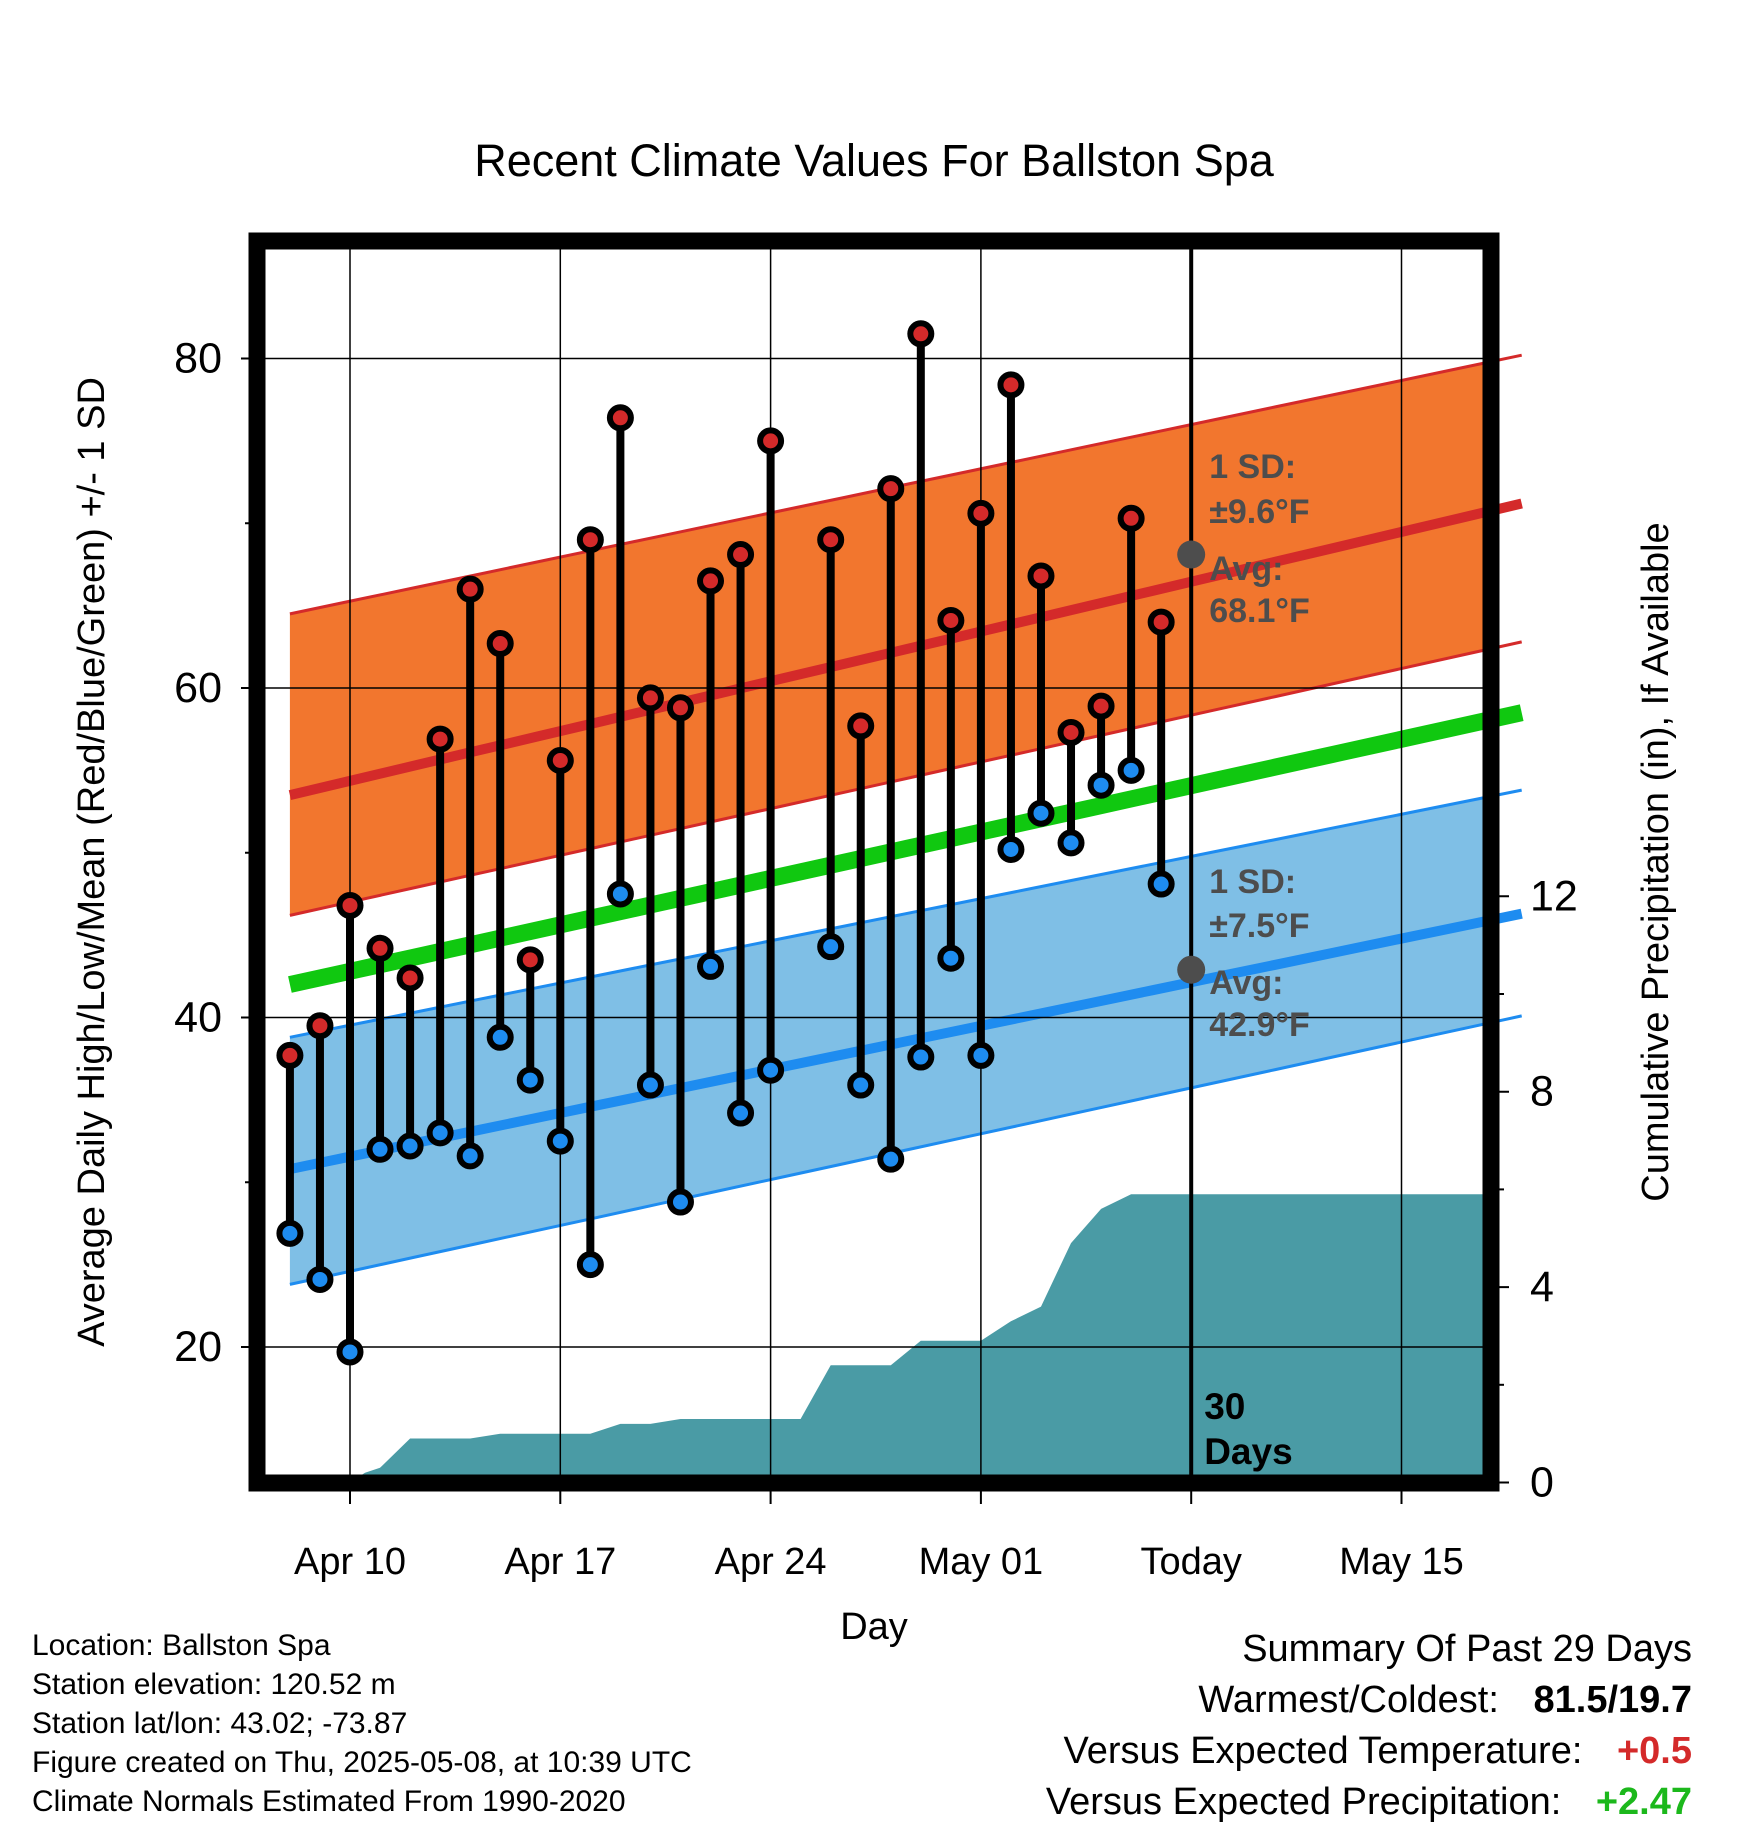  I want to click on extremes-value: 81.5/19.7, so click(1613, 1700).